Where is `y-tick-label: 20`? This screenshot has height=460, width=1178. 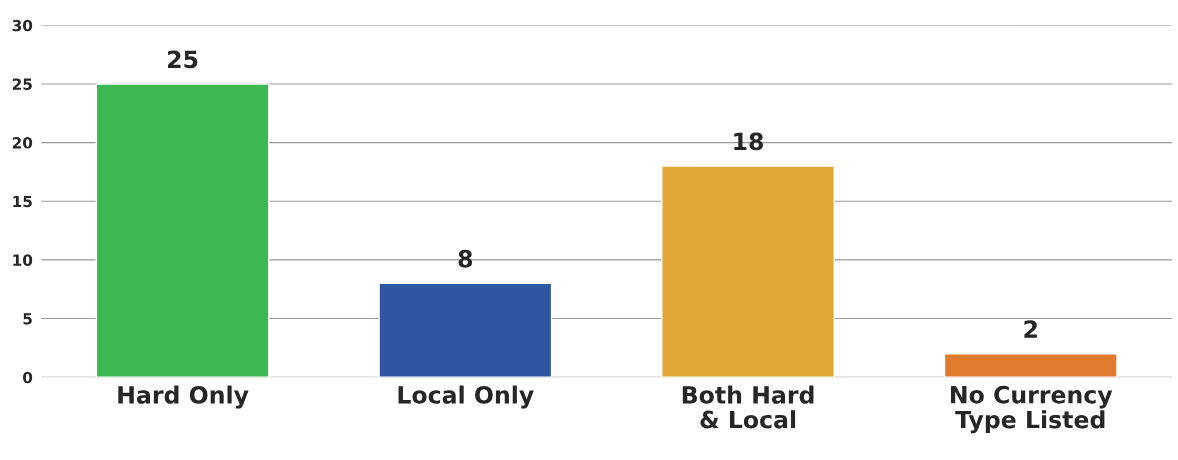 y-tick-label: 20 is located at coordinates (22, 143).